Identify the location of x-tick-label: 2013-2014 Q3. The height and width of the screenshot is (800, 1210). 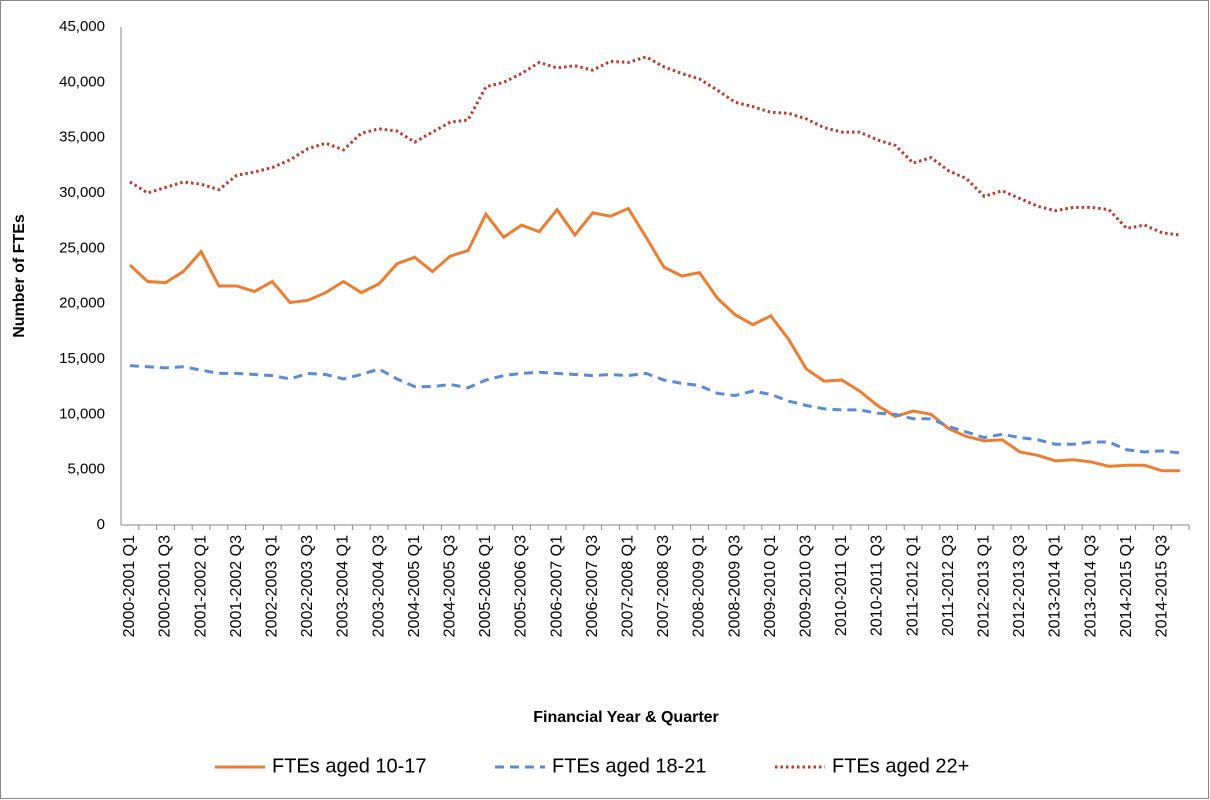
(1090, 586).